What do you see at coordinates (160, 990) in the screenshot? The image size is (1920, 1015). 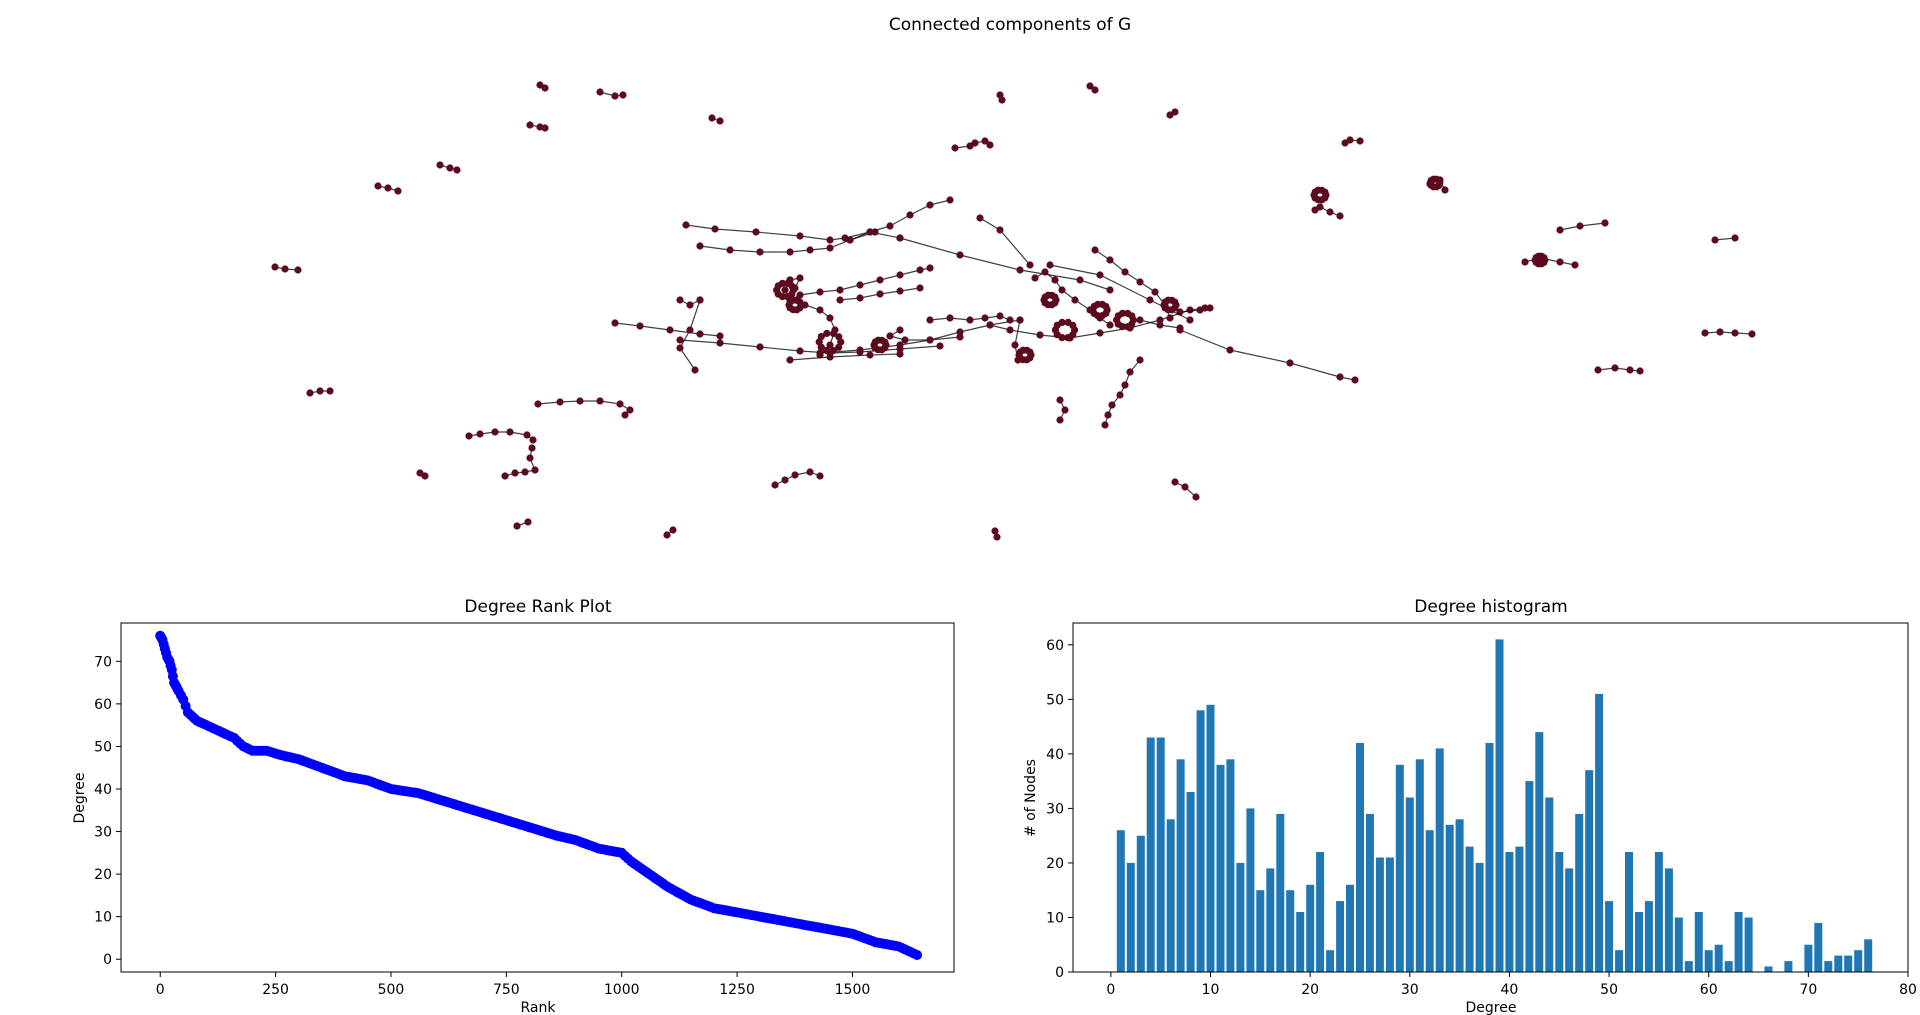 I see `rank-x-tick-label: 0` at bounding box center [160, 990].